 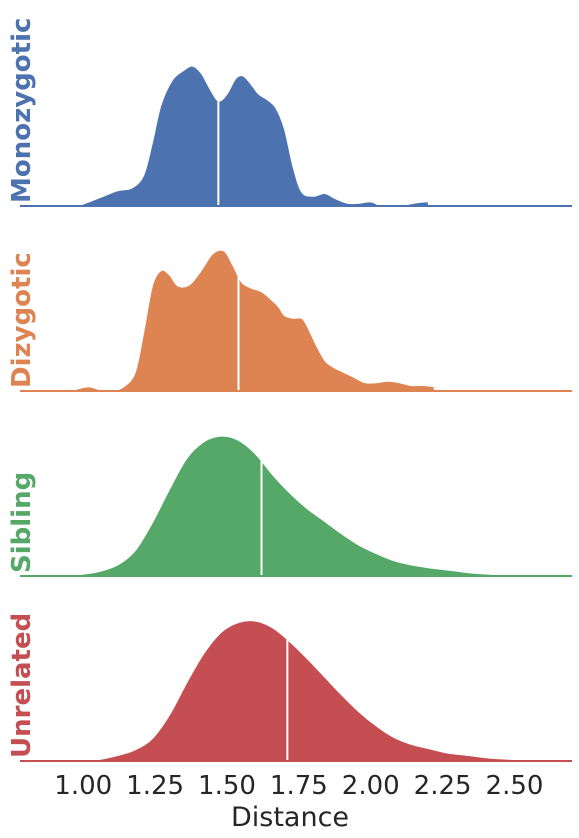 I want to click on x-tick-label: 2.50, so click(x=515, y=786).